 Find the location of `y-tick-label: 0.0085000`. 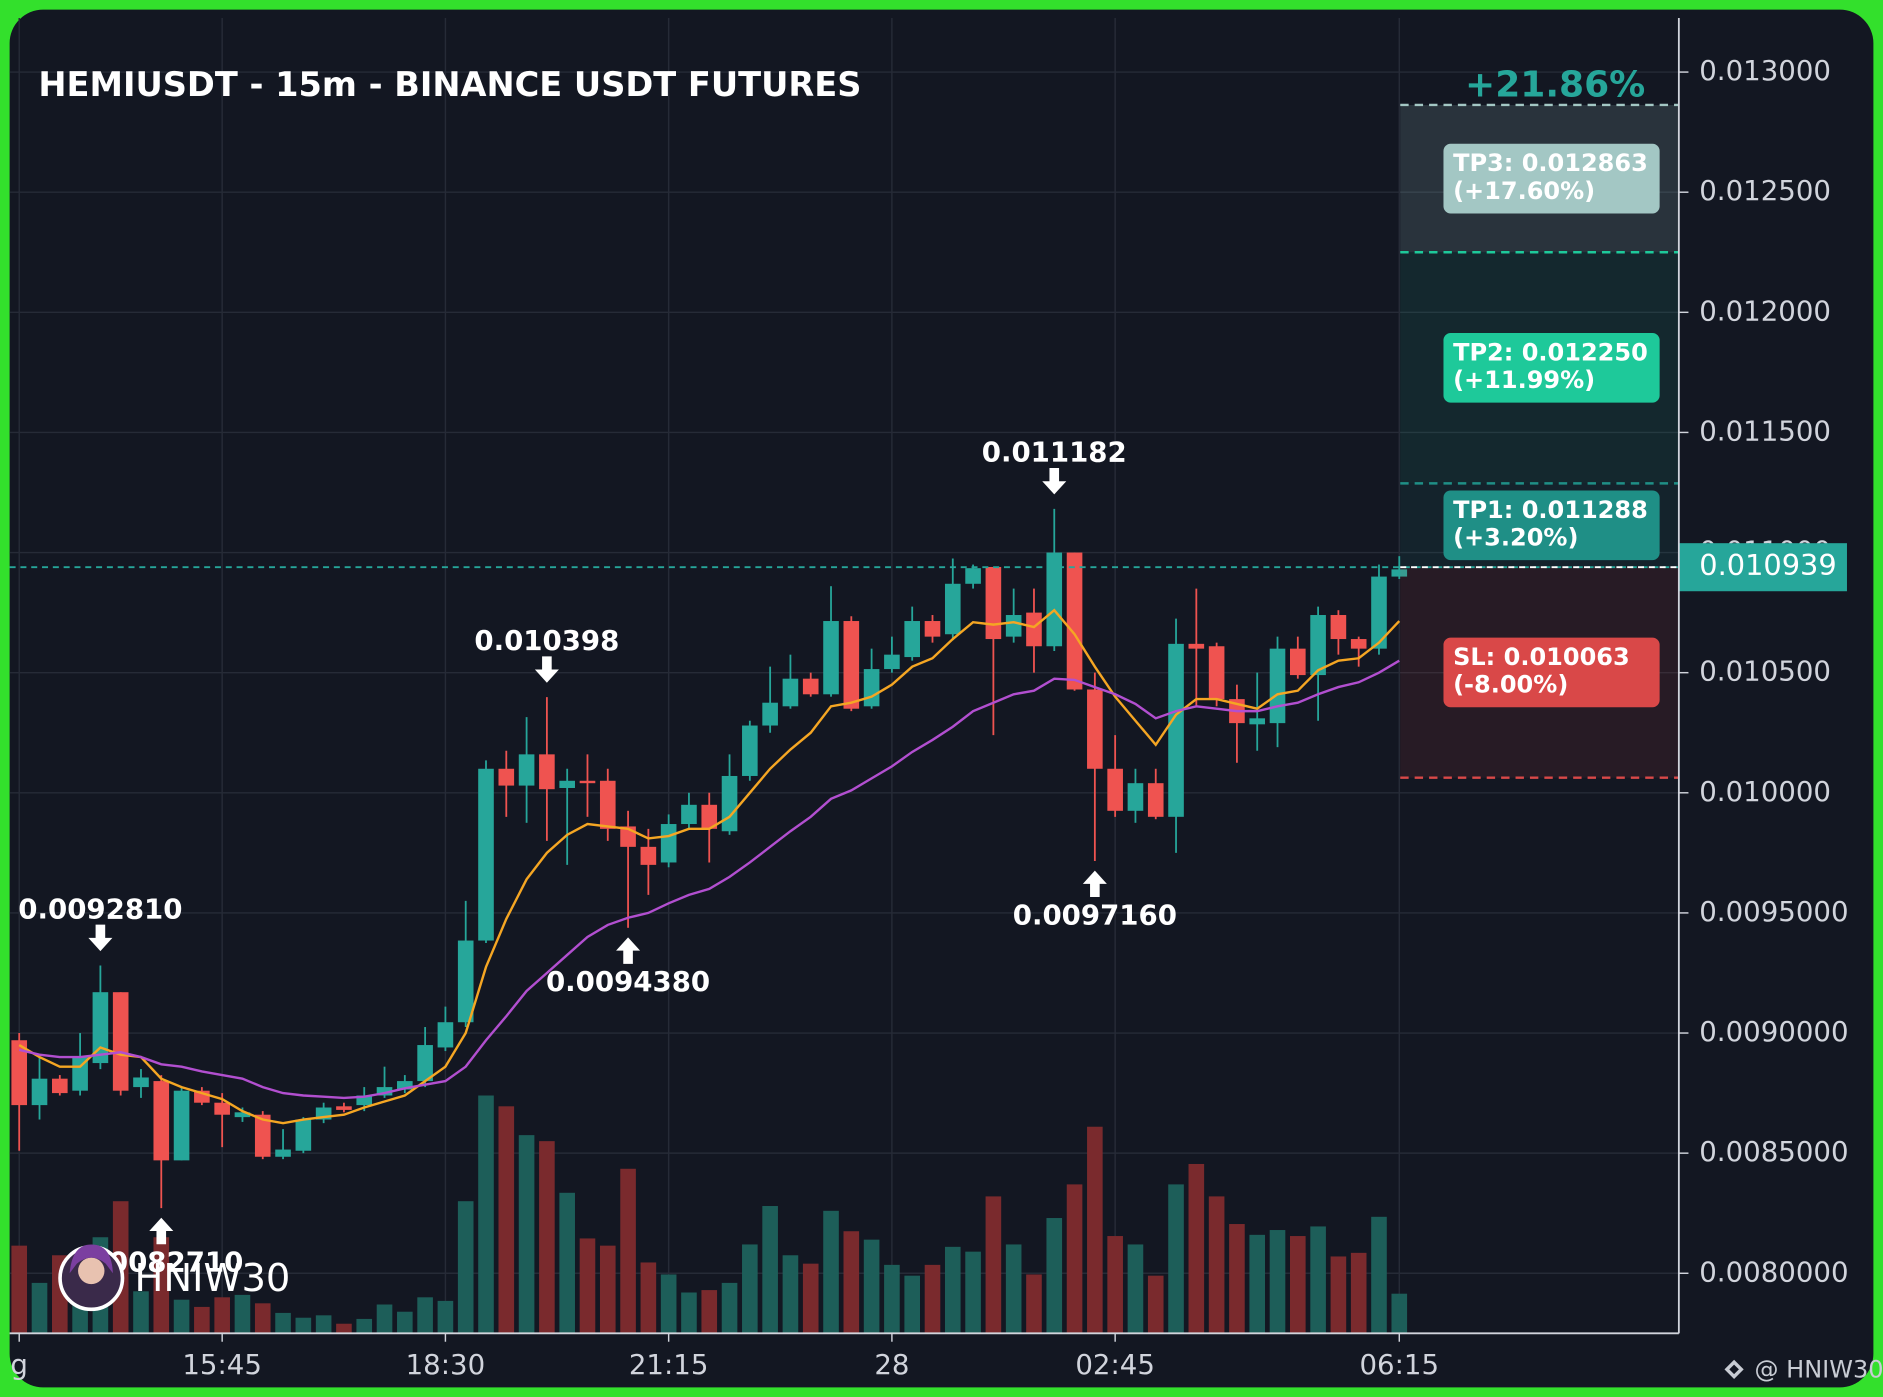

y-tick-label: 0.0085000 is located at coordinates (1773, 1151).